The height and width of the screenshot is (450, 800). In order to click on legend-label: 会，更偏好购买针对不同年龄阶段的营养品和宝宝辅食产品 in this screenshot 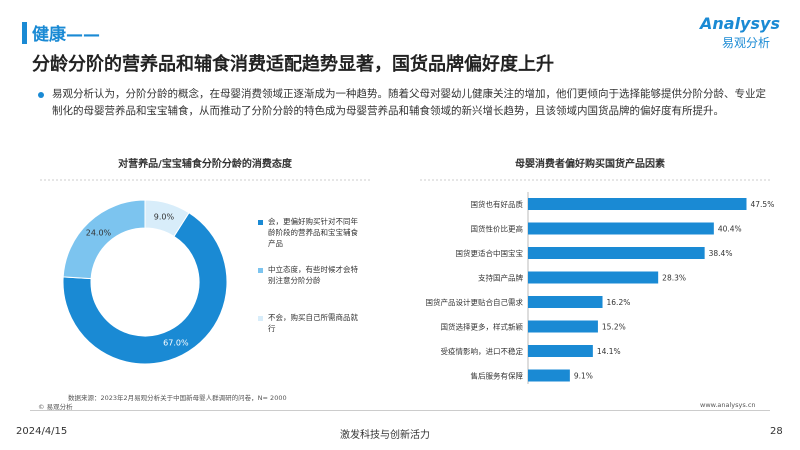, I will do `click(313, 232)`.